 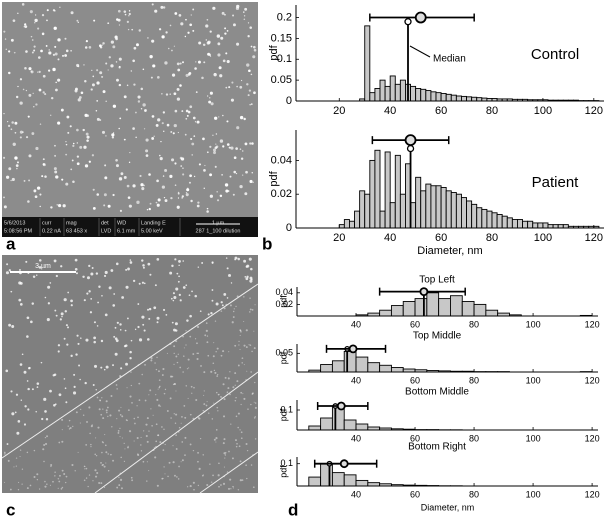 I want to click on x-tick-label: 40, so click(x=390, y=238).